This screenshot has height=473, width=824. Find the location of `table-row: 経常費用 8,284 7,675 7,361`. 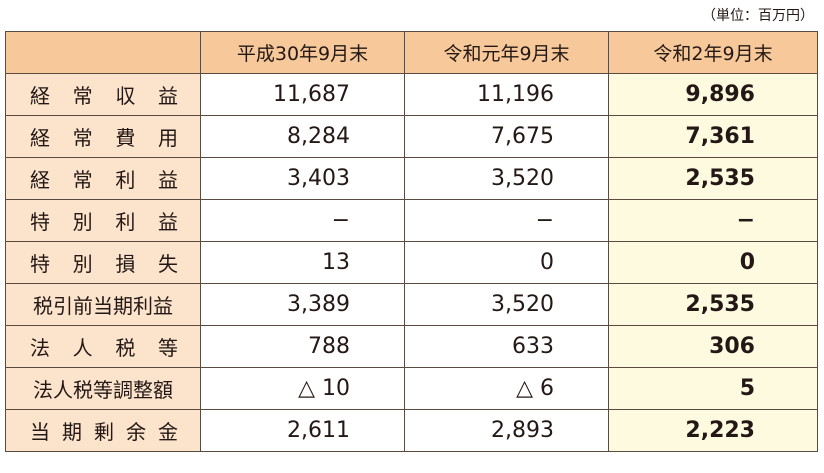

table-row: 経常費用 8,284 7,675 7,361 is located at coordinates (411, 136).